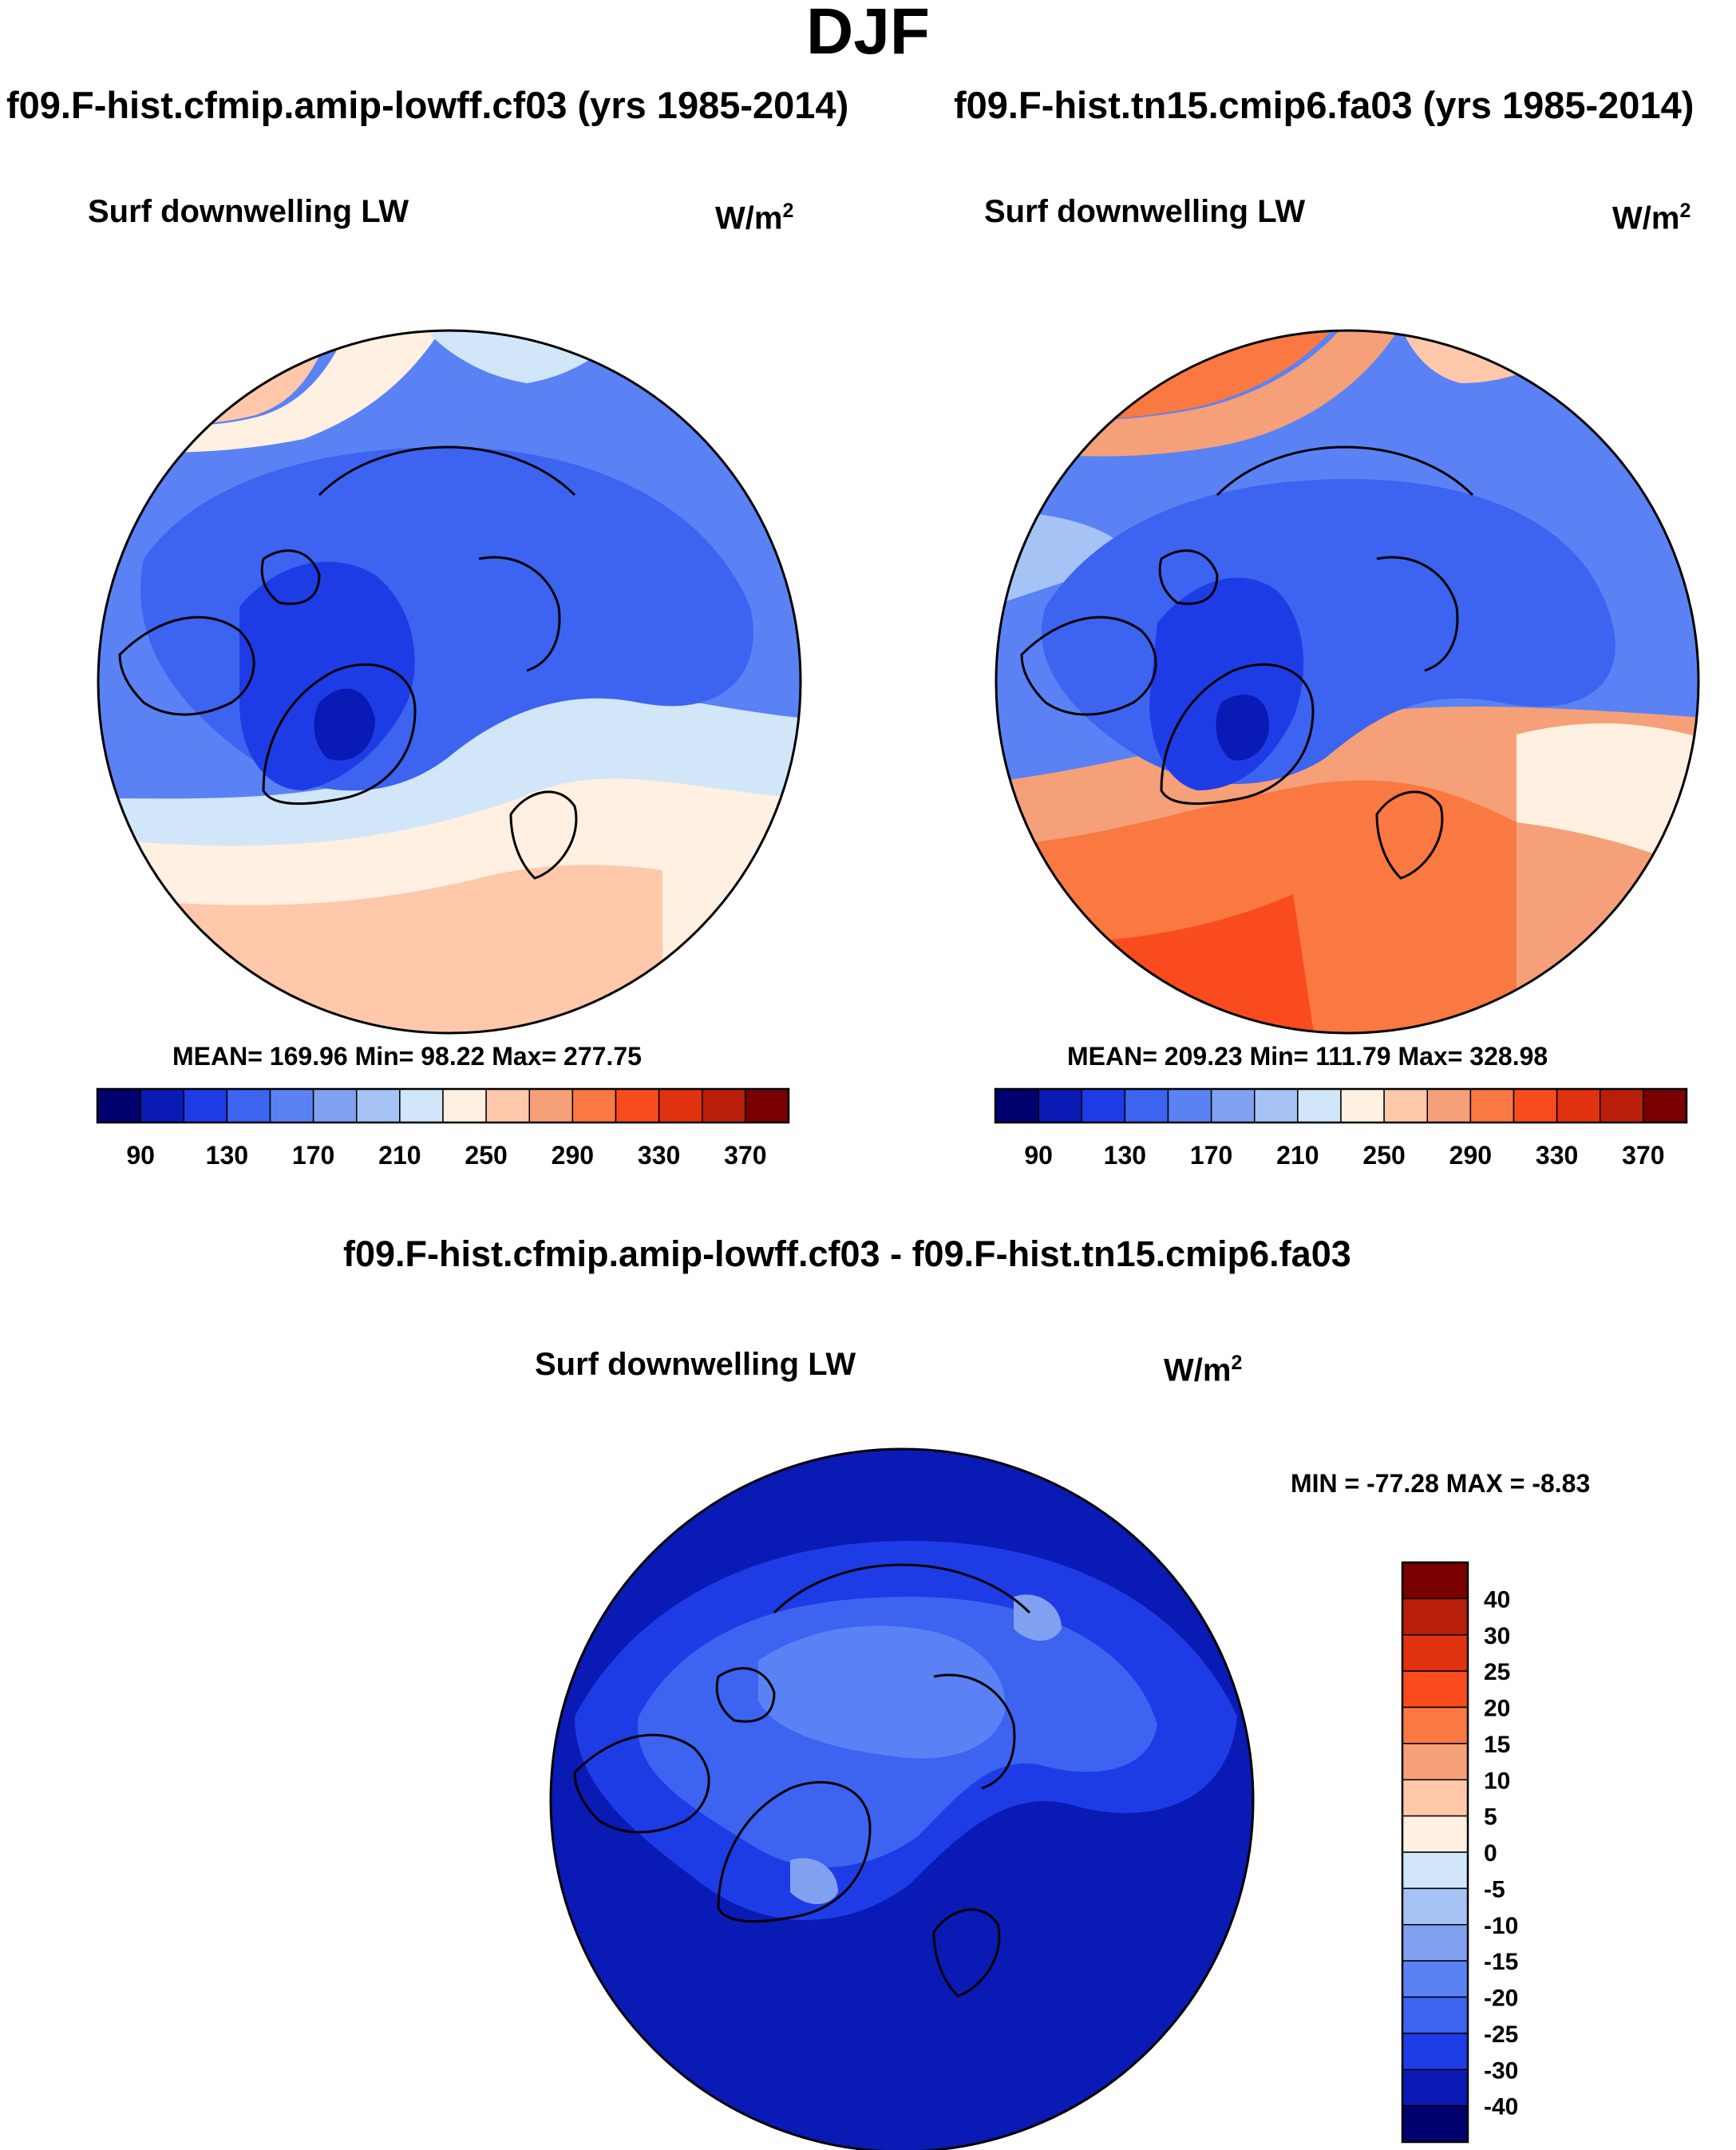 The height and width of the screenshot is (2150, 1736). What do you see at coordinates (272, 392) in the screenshot?
I see `left-map-npac-pale` at bounding box center [272, 392].